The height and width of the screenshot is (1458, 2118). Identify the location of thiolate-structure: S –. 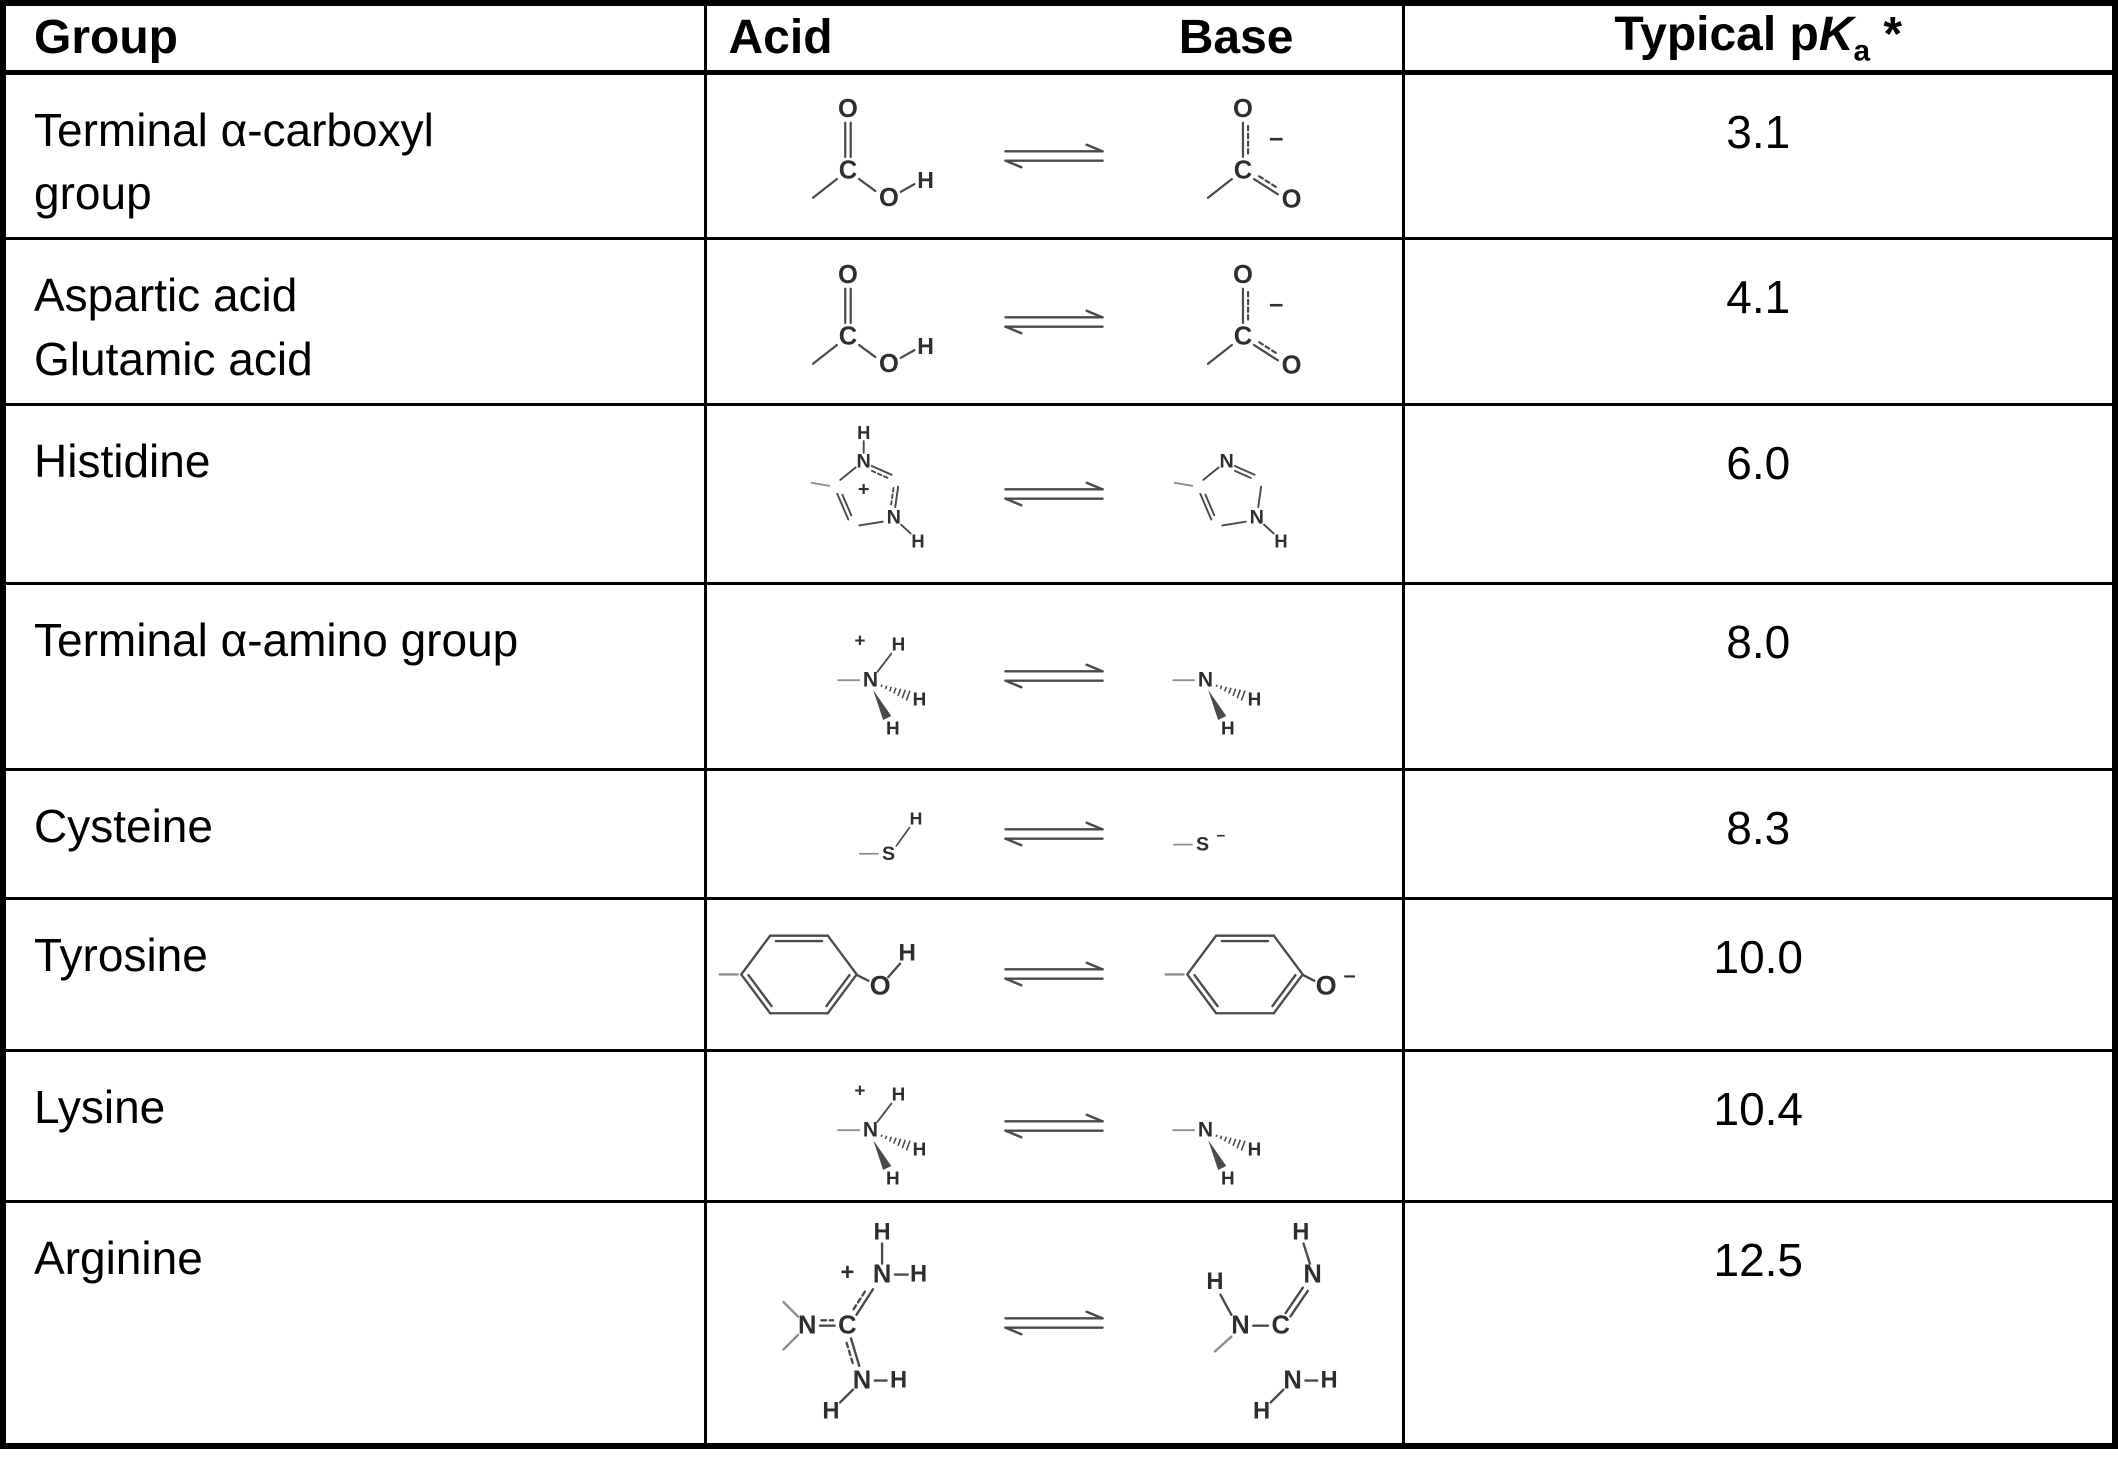
(1198, 841).